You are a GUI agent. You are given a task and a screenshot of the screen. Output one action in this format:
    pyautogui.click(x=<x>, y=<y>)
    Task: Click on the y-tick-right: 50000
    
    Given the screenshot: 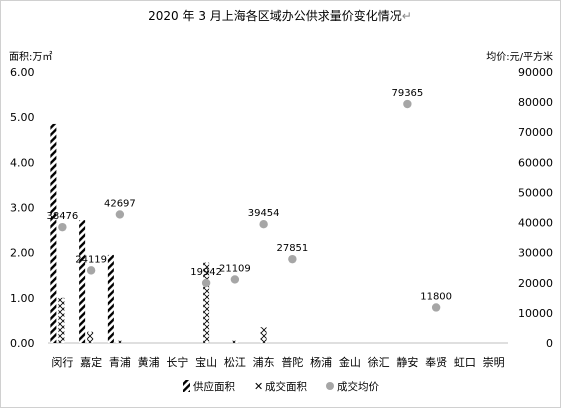 What is the action you would take?
    pyautogui.click(x=535, y=192)
    